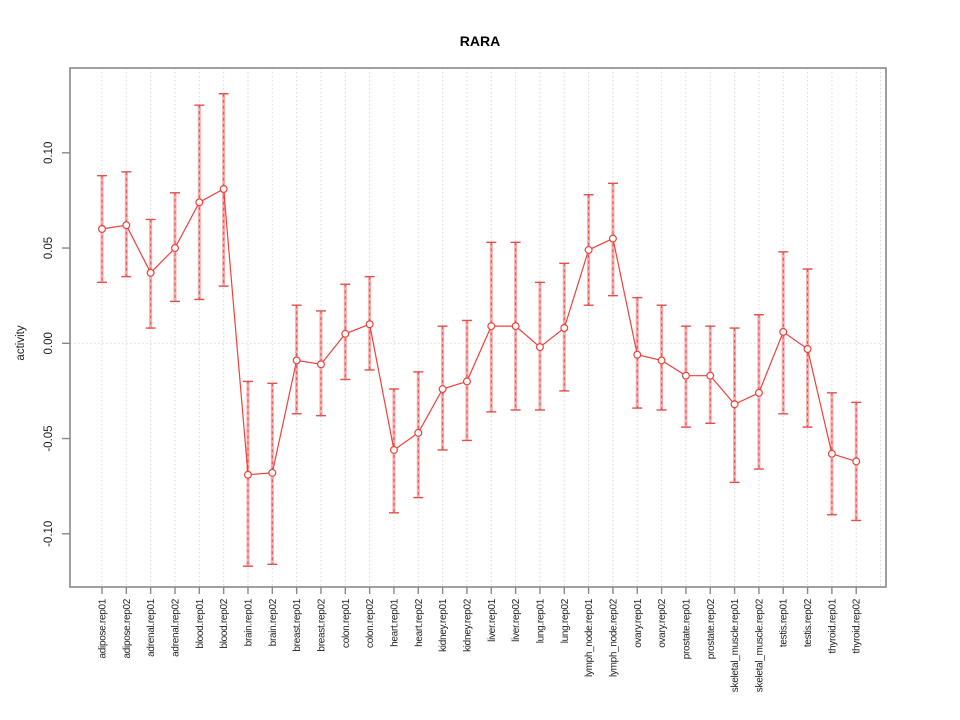 The width and height of the screenshot is (960, 720). What do you see at coordinates (711, 628) in the screenshot?
I see `x-tick-label: prostate.rep02` at bounding box center [711, 628].